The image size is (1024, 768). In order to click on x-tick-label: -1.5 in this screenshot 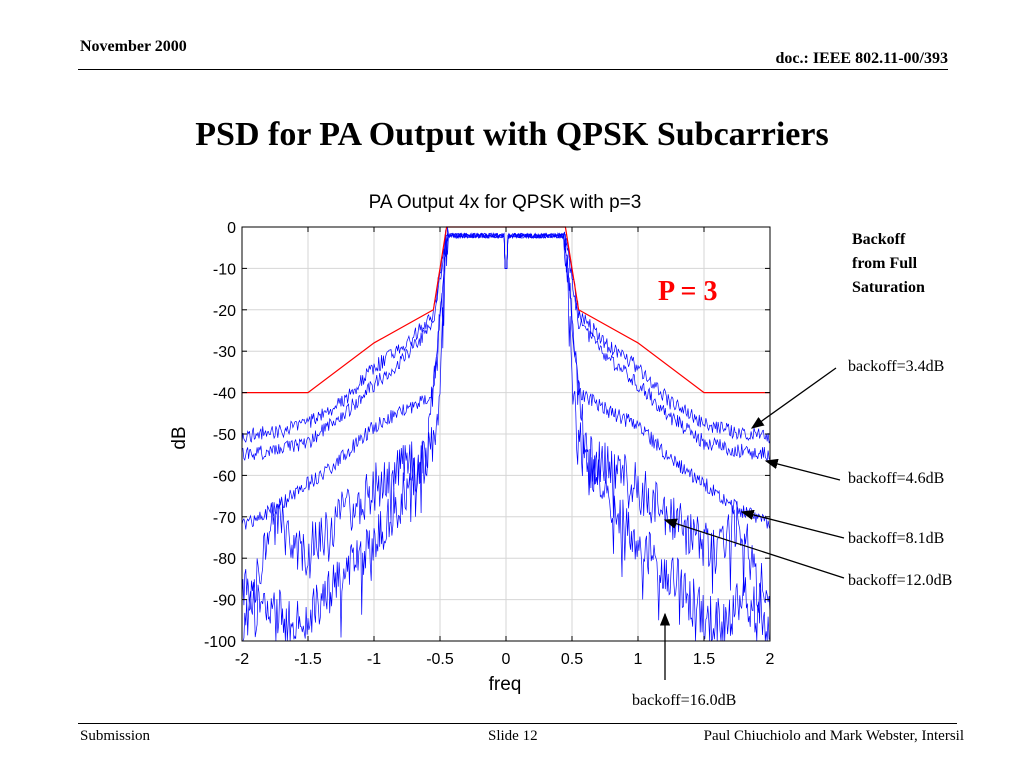, I will do `click(308, 659)`.